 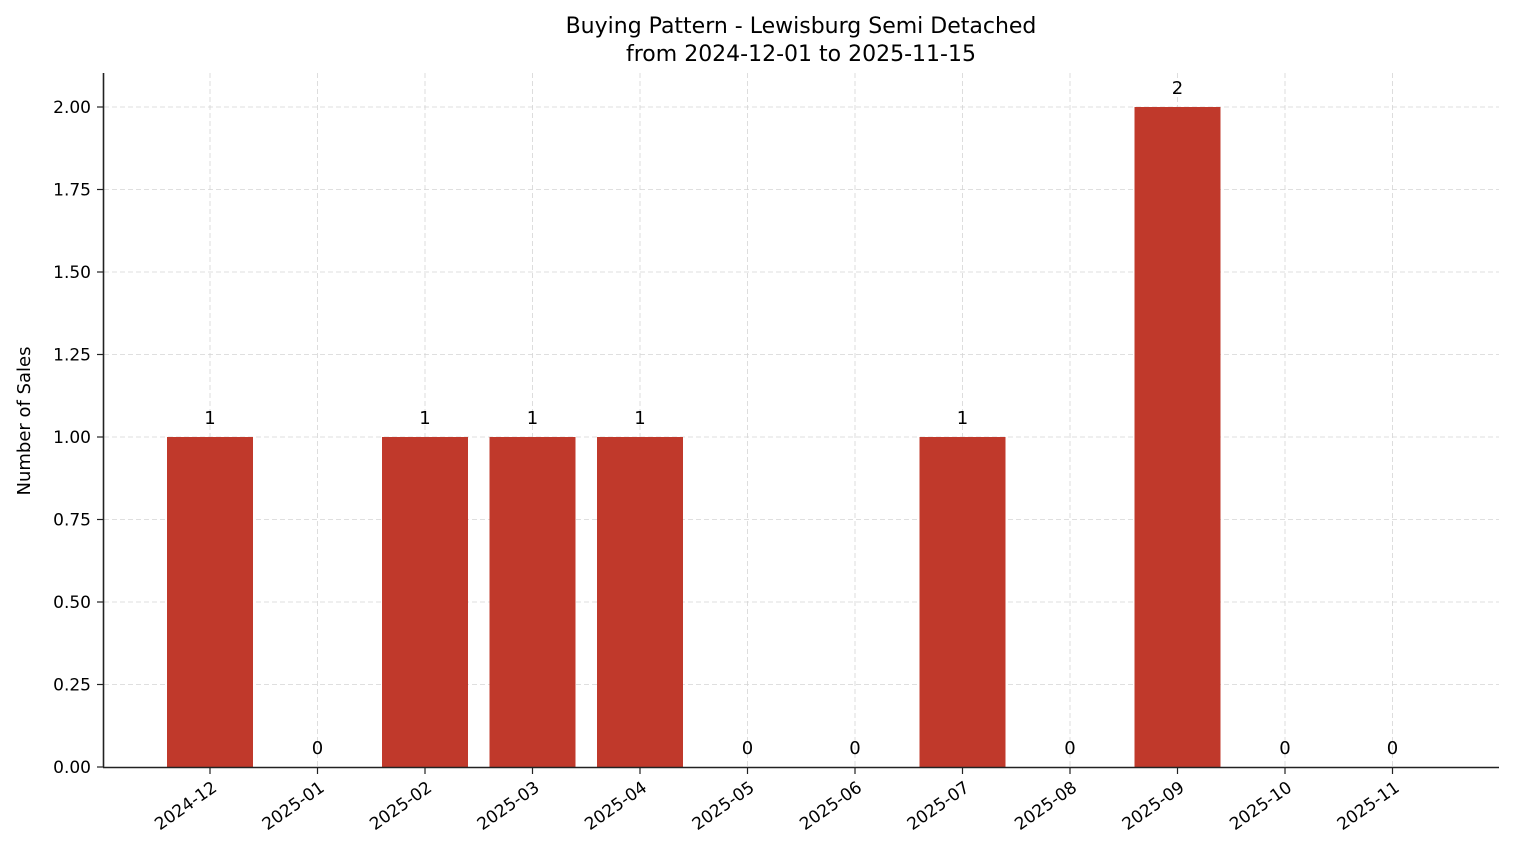 What do you see at coordinates (801, 54) in the screenshot?
I see `chart-subtitle: from 2024-12-01 to 2025-11-15` at bounding box center [801, 54].